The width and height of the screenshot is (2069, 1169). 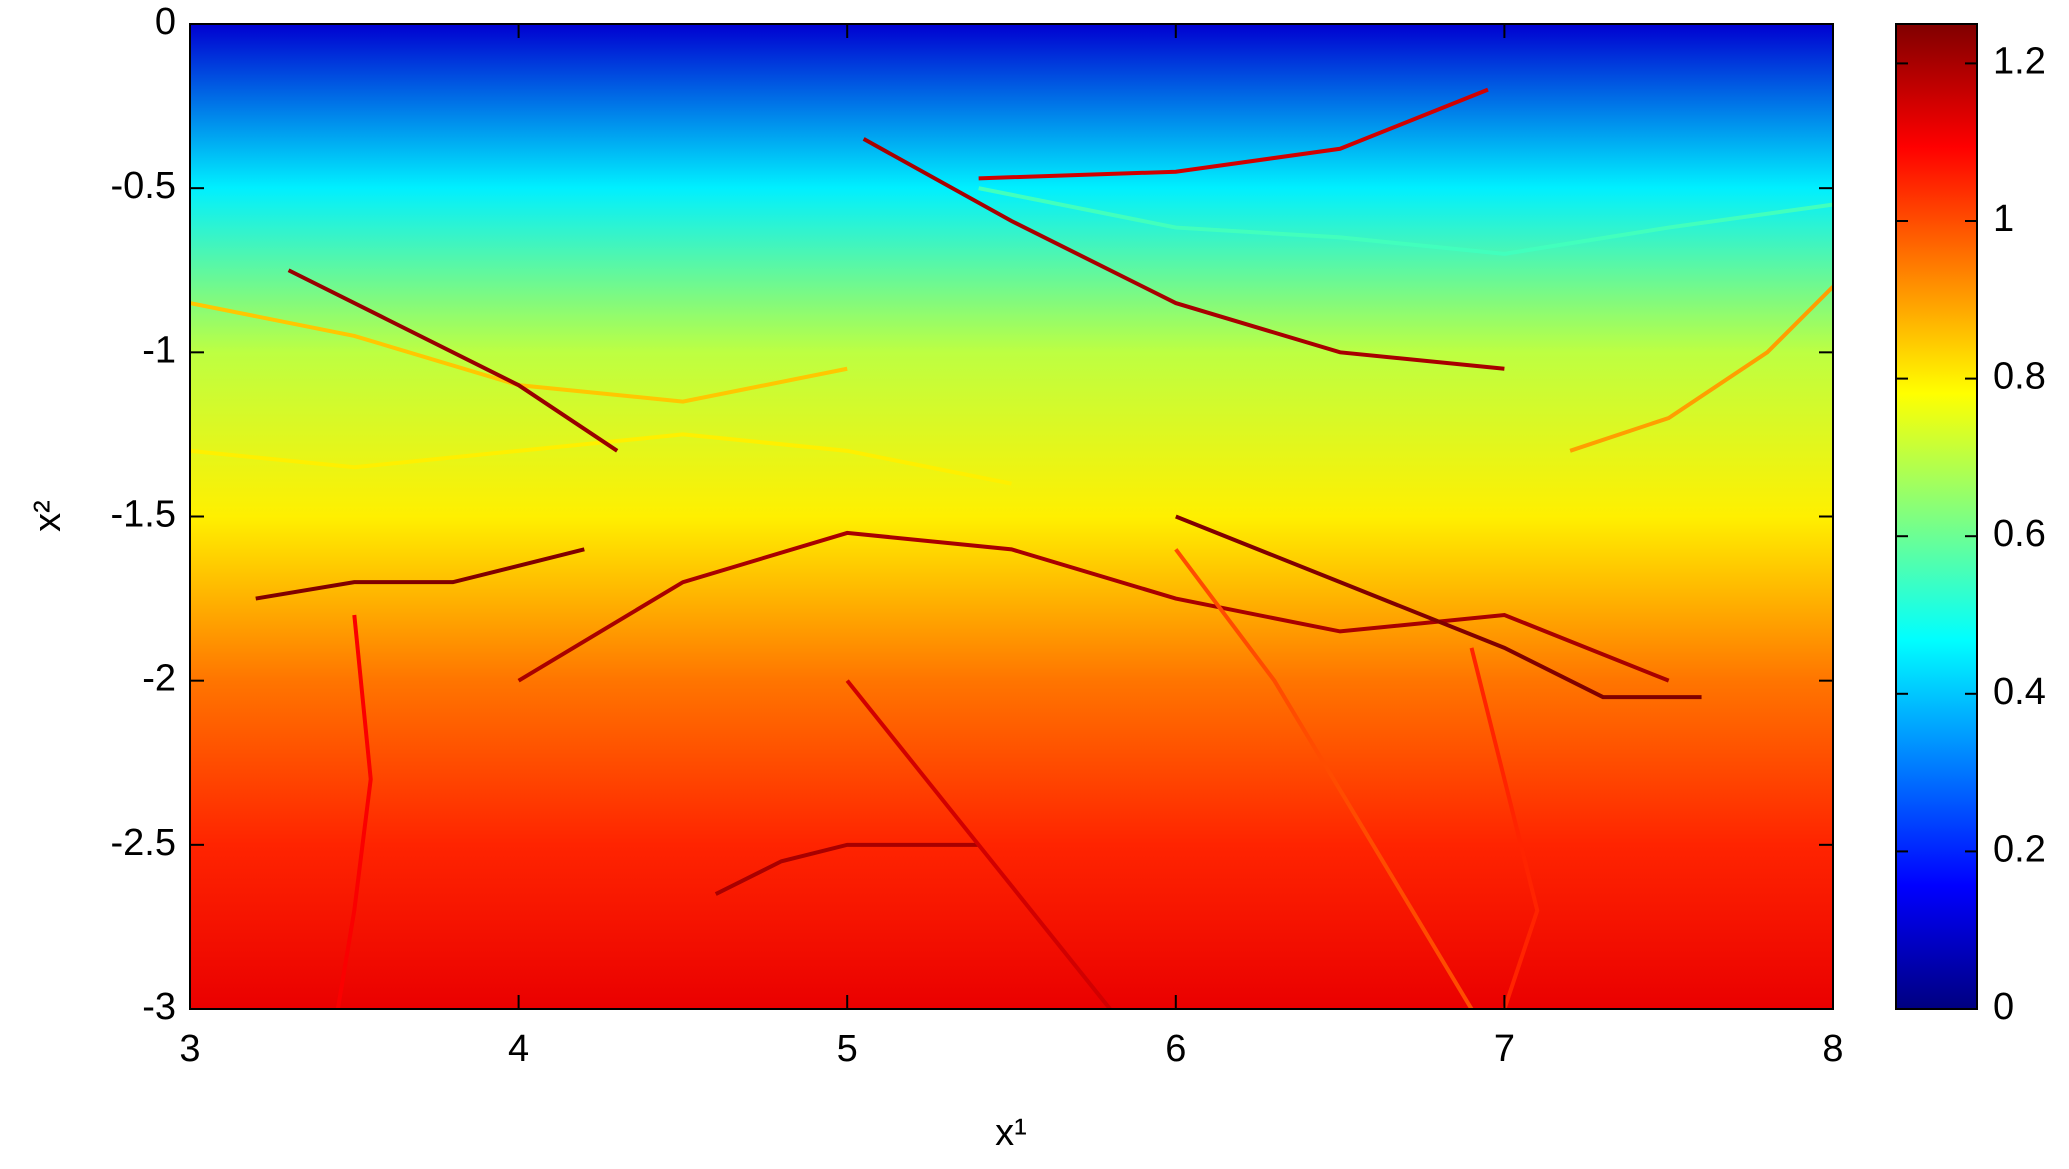 I want to click on colorbar-tick-label: 0.8, so click(x=2019, y=377).